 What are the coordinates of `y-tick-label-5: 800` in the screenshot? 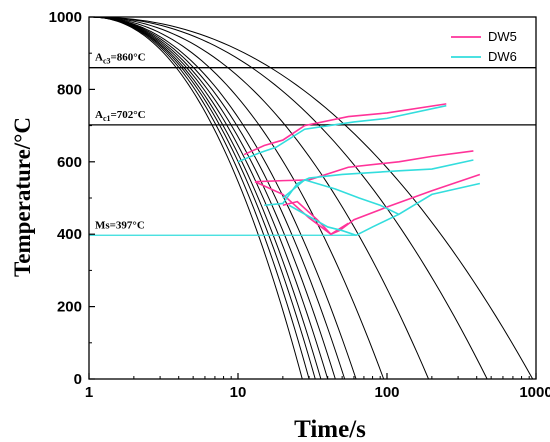 It's located at (69, 89).